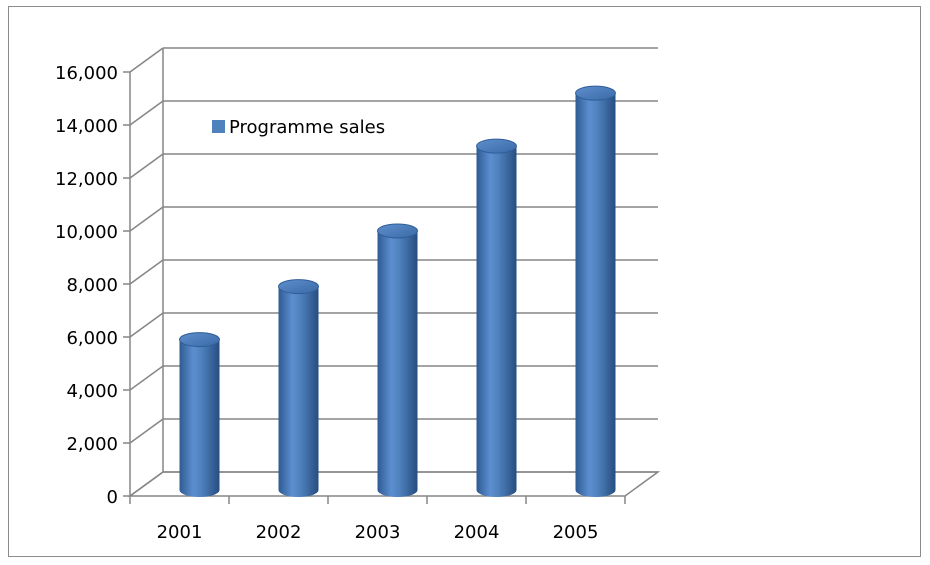  I want to click on legend-swatch, so click(218, 126).